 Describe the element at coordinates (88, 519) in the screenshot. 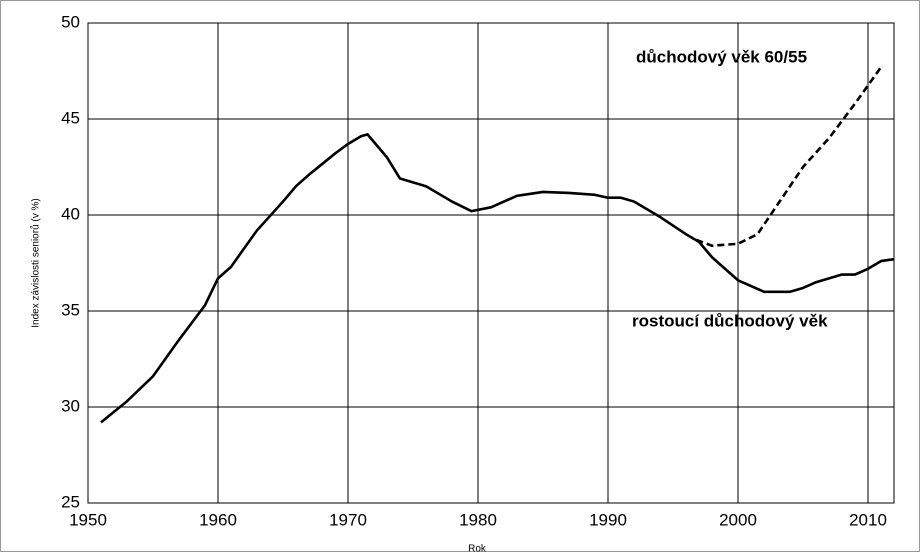

I see `x-tick-label: 1950` at that location.